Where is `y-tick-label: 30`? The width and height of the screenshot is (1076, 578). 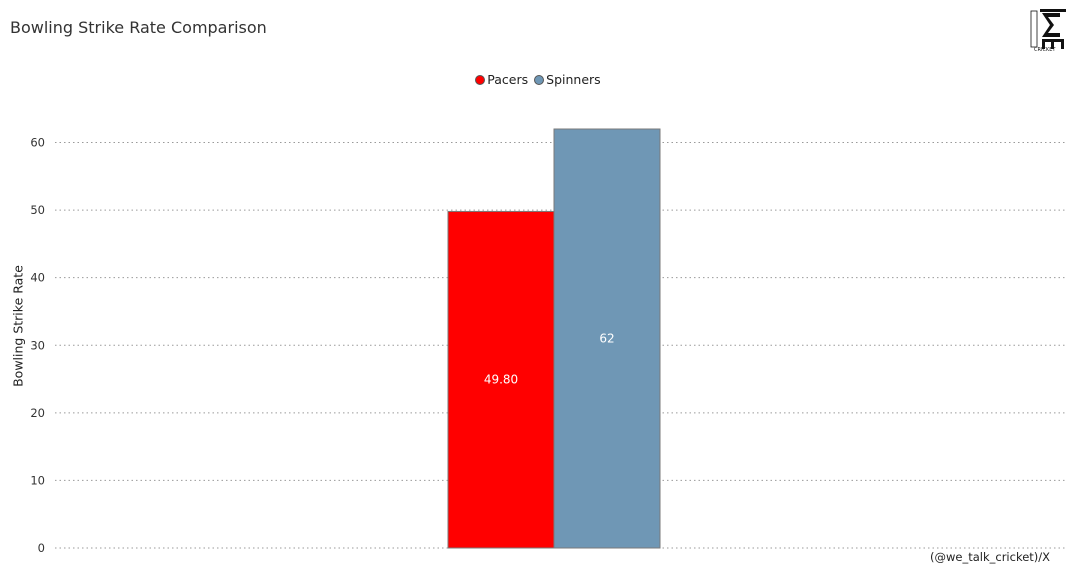 y-tick-label: 30 is located at coordinates (37, 345).